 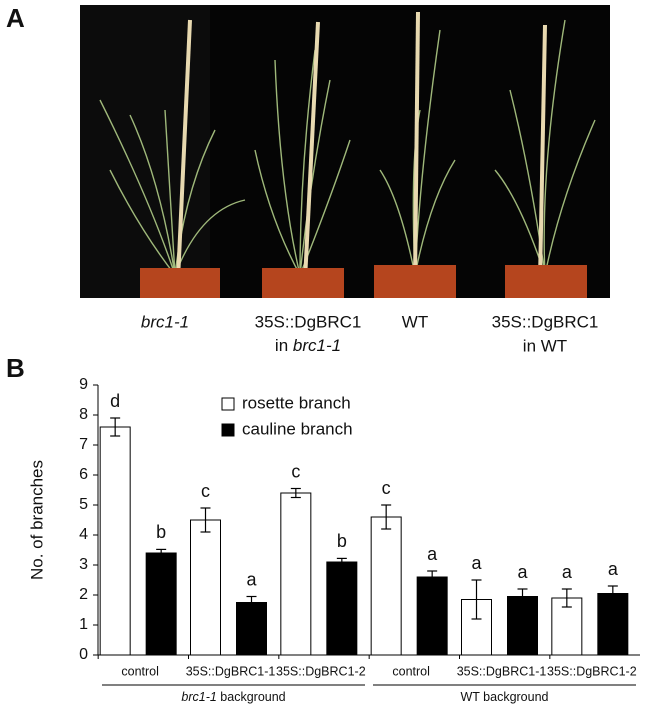 What do you see at coordinates (83, 504) in the screenshot?
I see `y-tick-label: 5` at bounding box center [83, 504].